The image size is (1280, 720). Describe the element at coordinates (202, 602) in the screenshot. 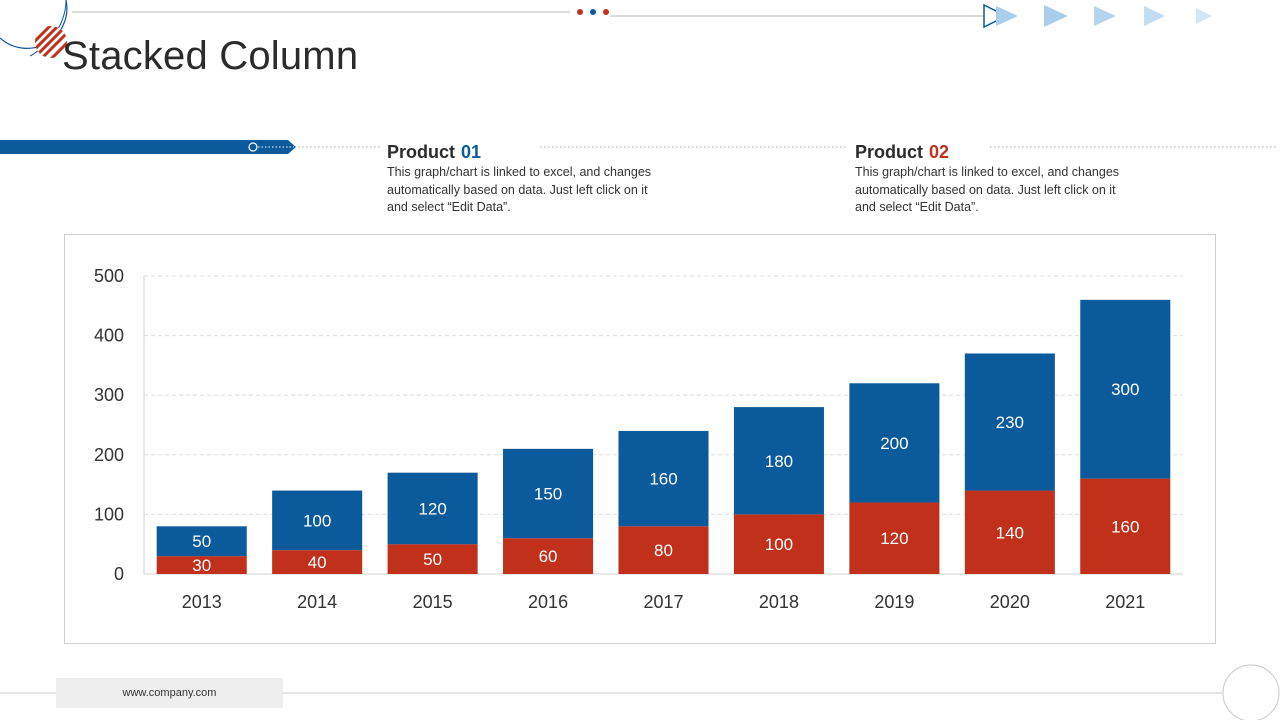

I see `x-tick-label: 2013` at that location.